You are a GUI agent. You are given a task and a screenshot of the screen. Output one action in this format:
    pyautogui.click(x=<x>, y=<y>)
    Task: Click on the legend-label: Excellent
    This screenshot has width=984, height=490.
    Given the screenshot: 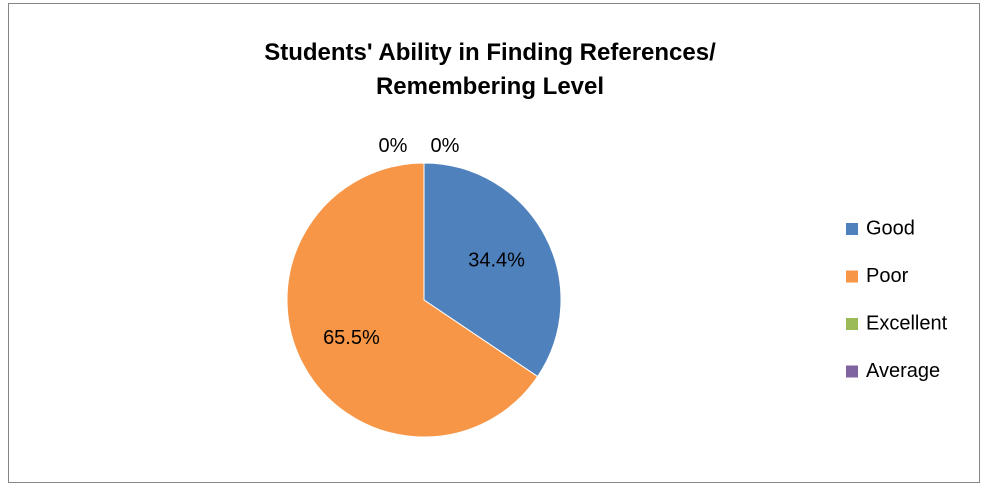 What is the action you would take?
    pyautogui.click(x=907, y=323)
    